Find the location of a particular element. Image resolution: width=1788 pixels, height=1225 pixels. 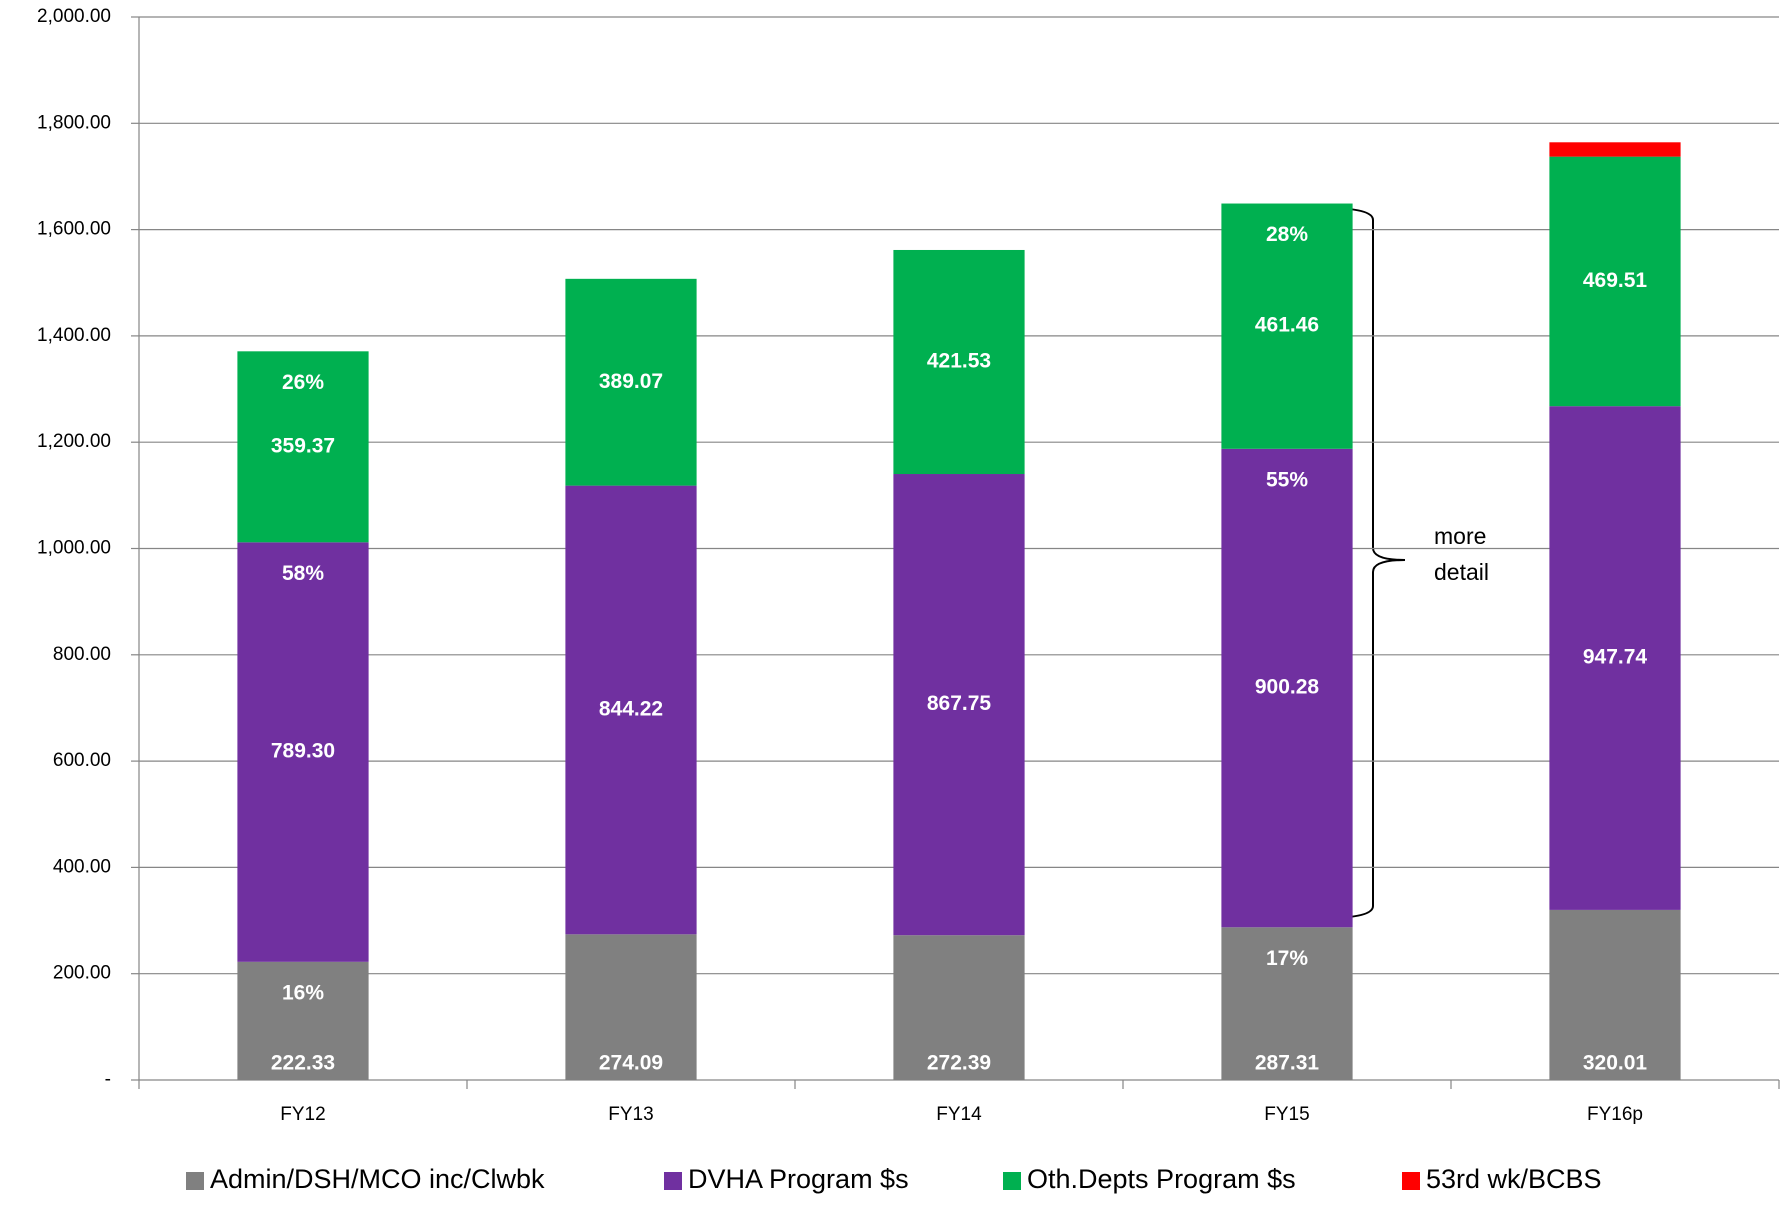

data-label: 947.74 is located at coordinates (1615, 657).